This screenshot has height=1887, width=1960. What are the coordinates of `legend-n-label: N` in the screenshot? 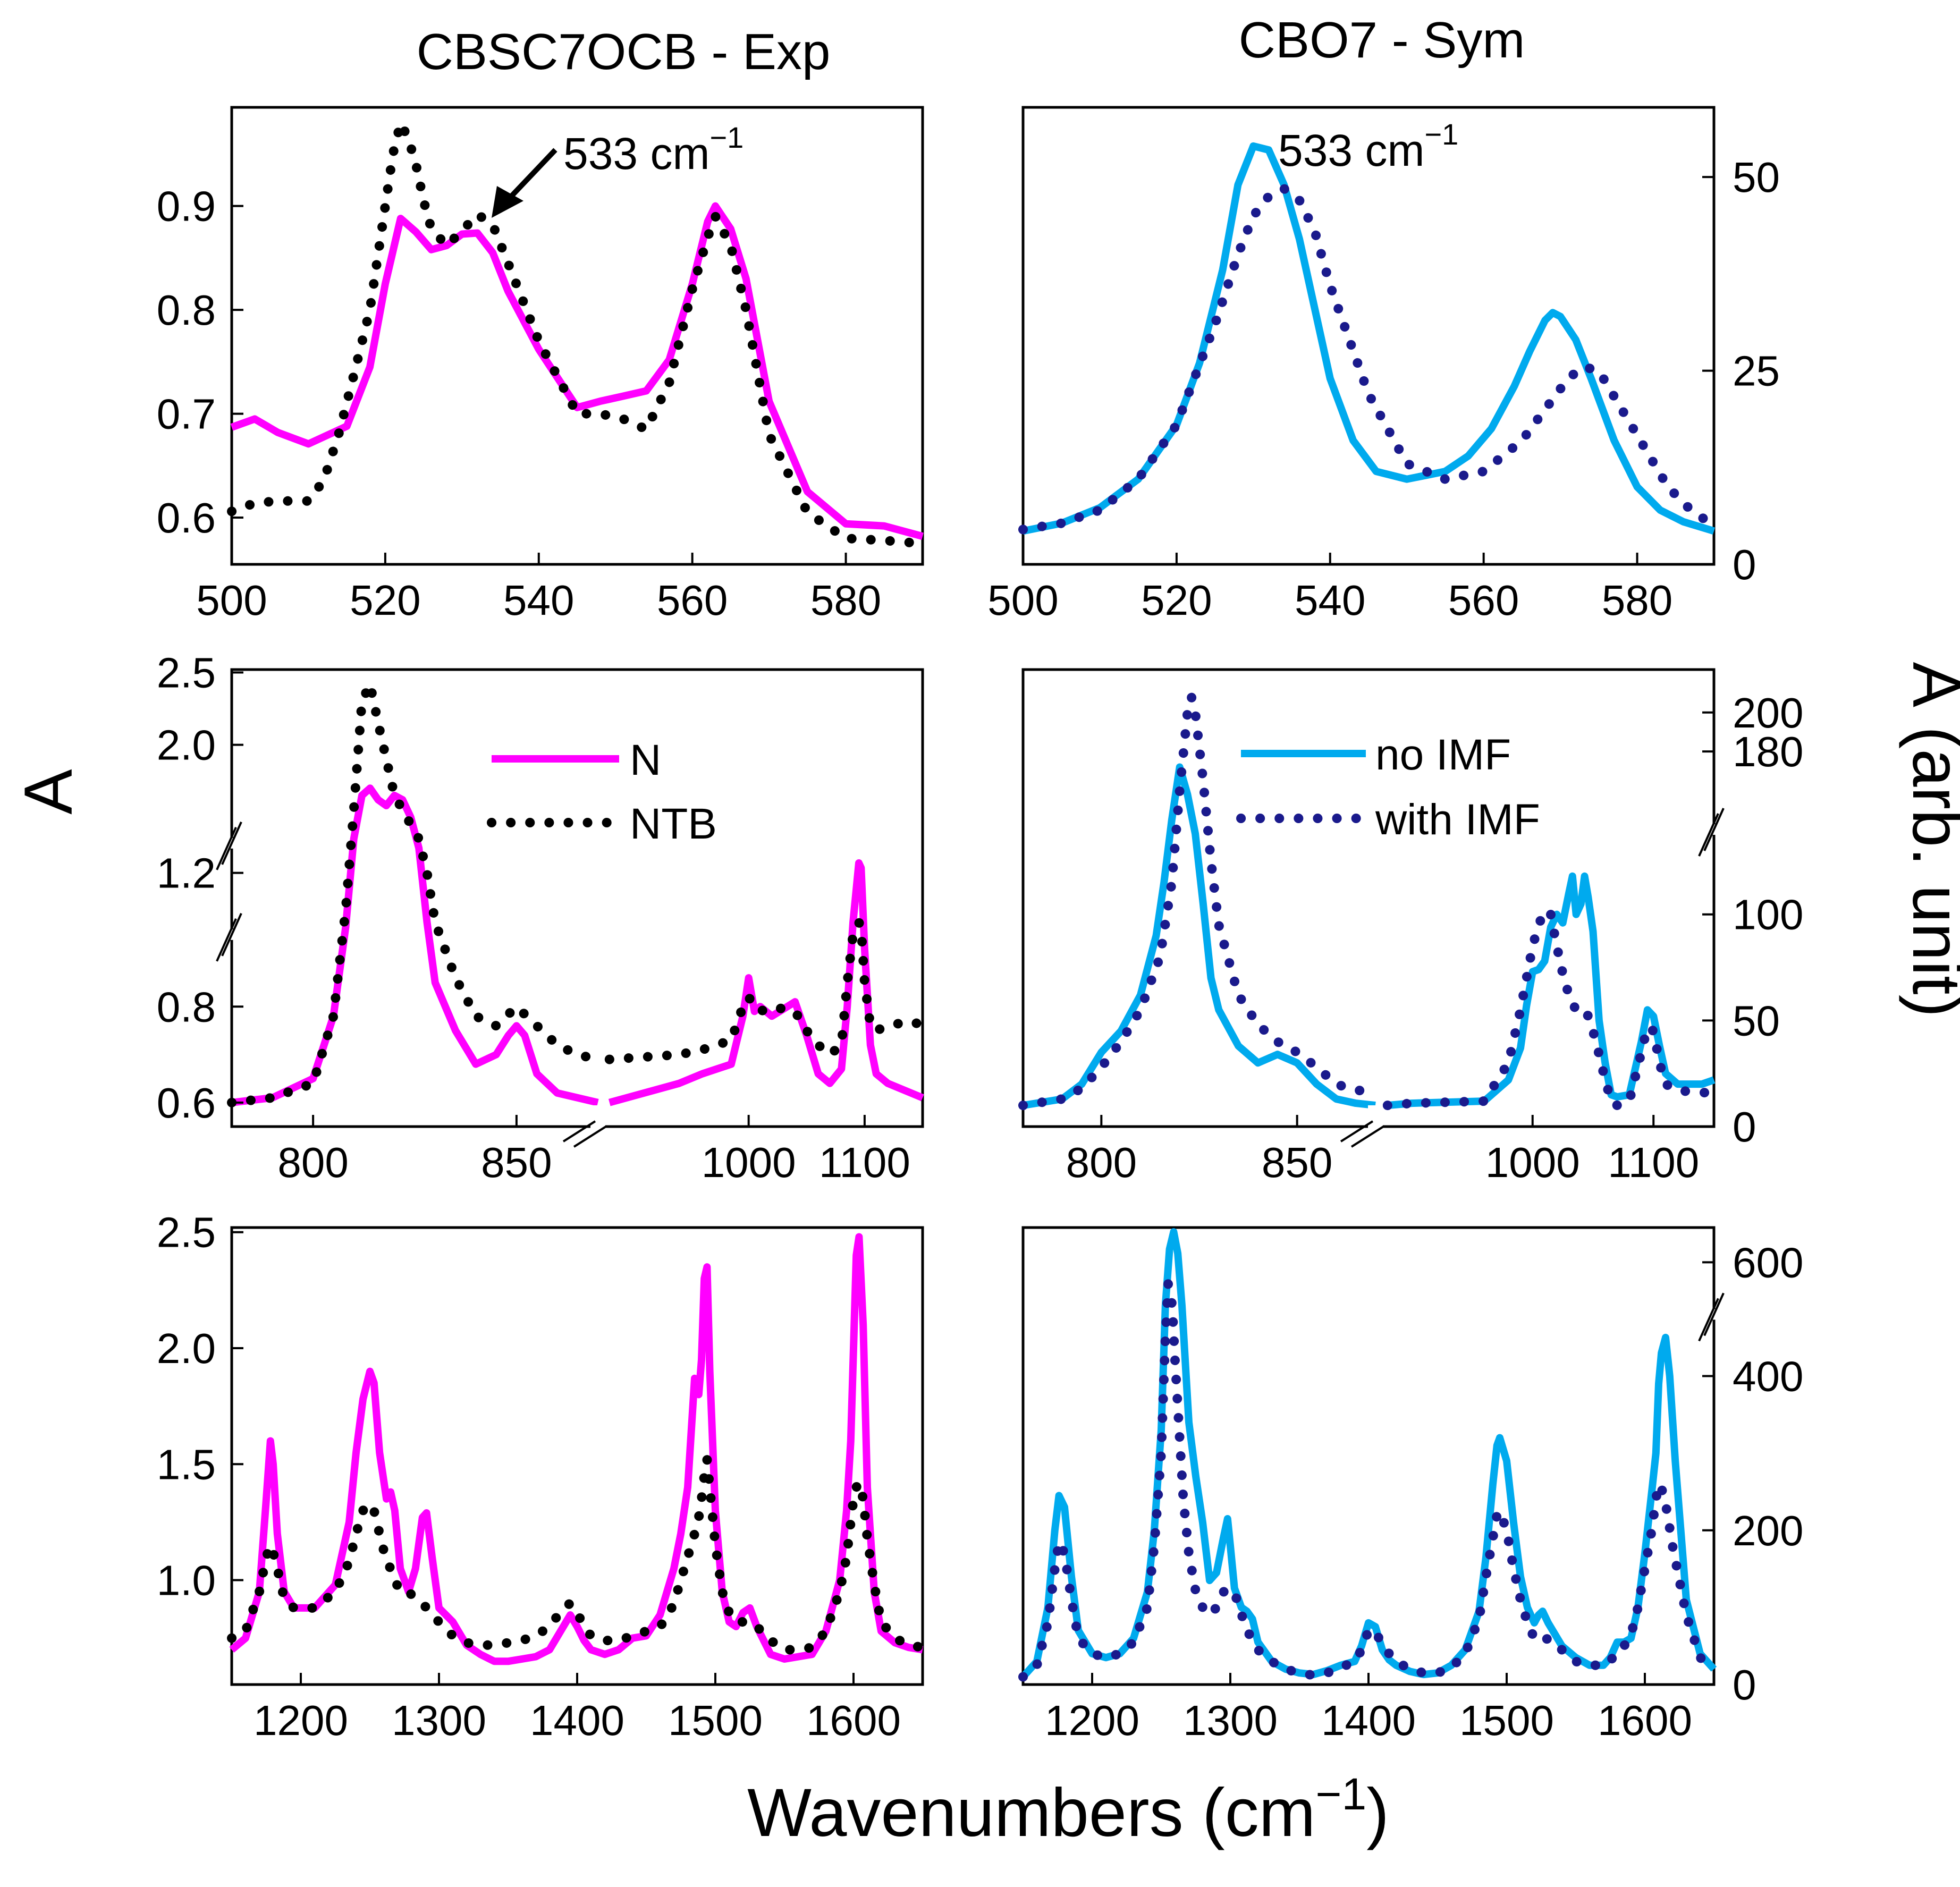 It's located at (645, 760).